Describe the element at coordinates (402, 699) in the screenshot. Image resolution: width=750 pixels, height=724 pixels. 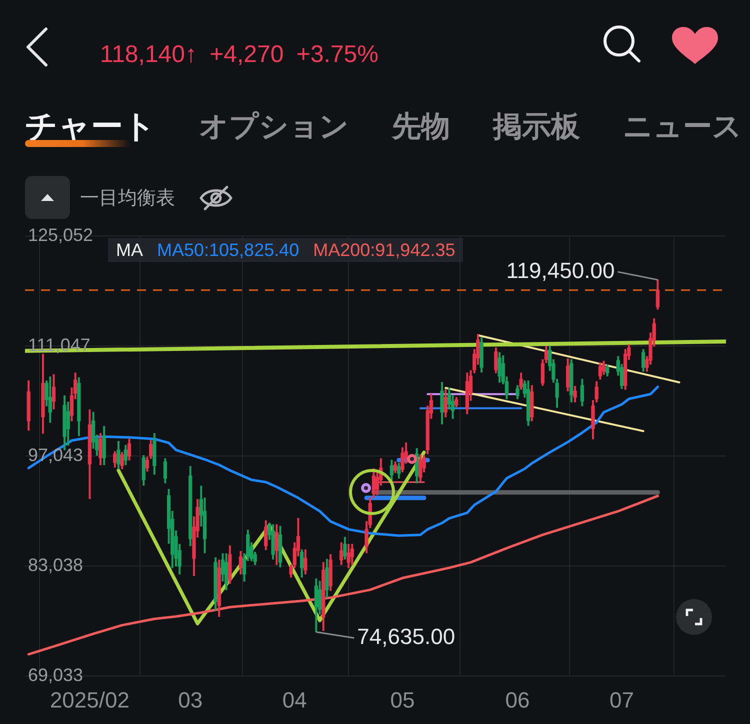
I see `x-tick-label: 05` at that location.